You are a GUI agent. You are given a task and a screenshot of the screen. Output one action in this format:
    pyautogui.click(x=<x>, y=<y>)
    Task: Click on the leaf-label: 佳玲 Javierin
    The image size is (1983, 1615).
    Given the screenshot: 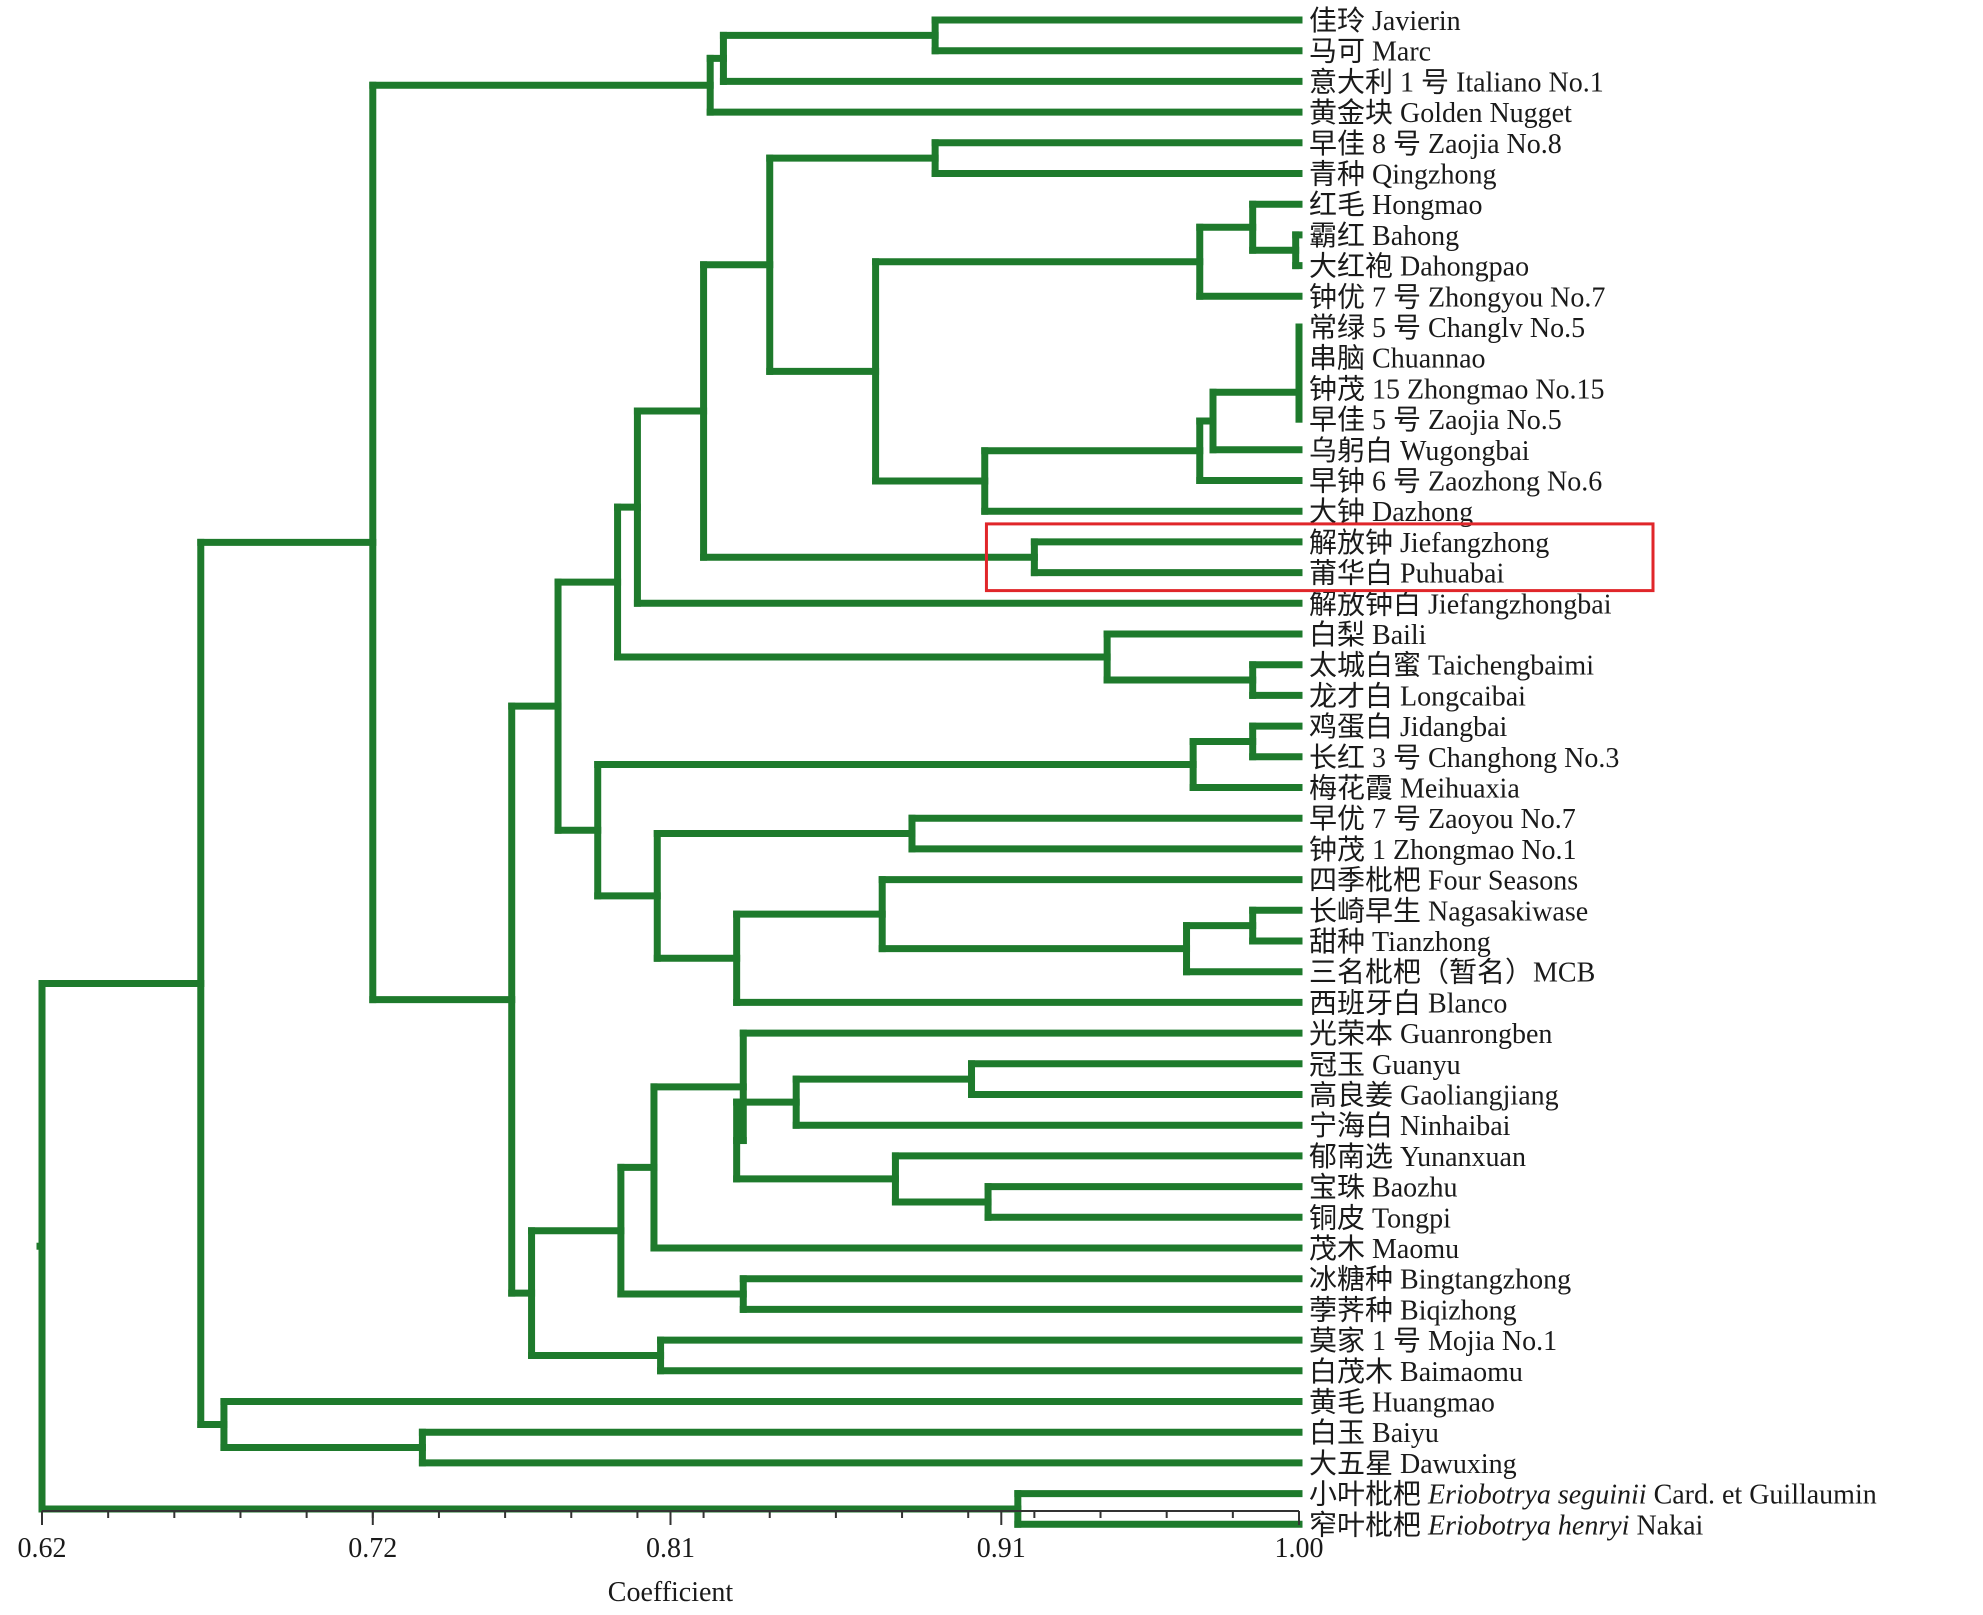 What is the action you would take?
    pyautogui.click(x=1385, y=21)
    